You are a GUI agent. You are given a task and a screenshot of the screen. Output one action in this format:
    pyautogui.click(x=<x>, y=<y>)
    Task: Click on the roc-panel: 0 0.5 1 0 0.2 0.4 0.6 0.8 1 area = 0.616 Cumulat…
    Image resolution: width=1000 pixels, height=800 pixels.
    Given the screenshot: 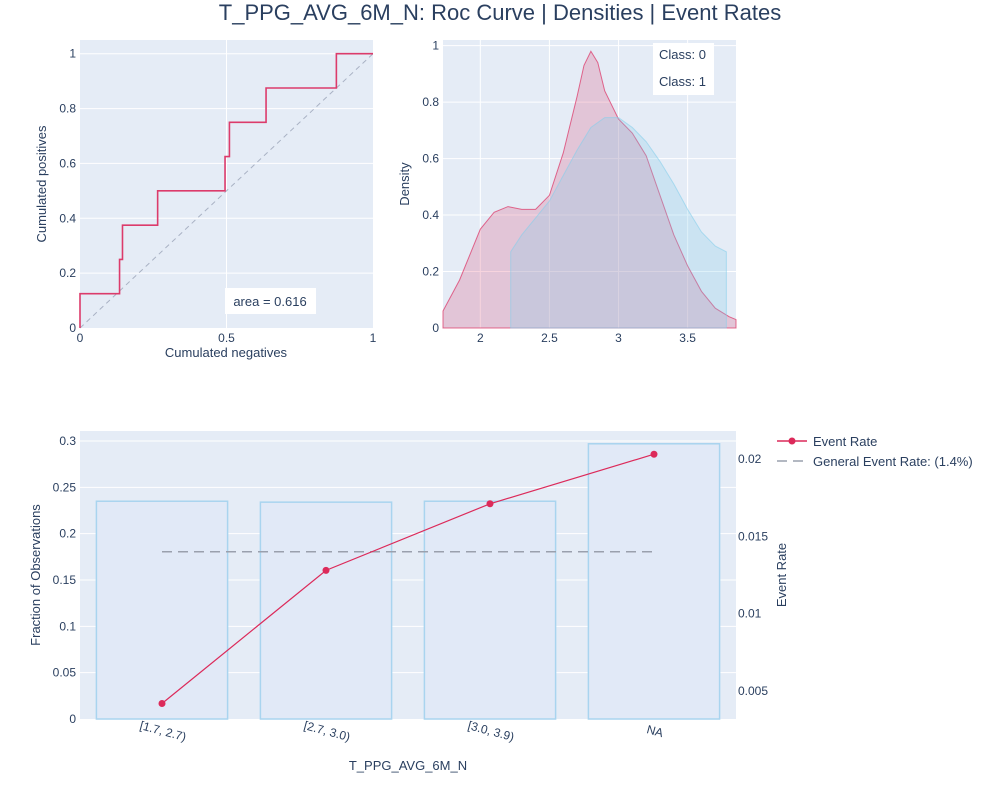 What is the action you would take?
    pyautogui.click(x=205, y=200)
    